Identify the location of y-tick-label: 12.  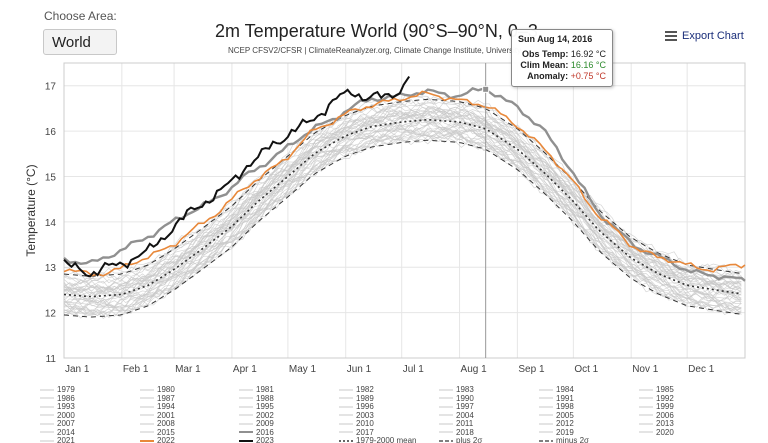
(51, 314).